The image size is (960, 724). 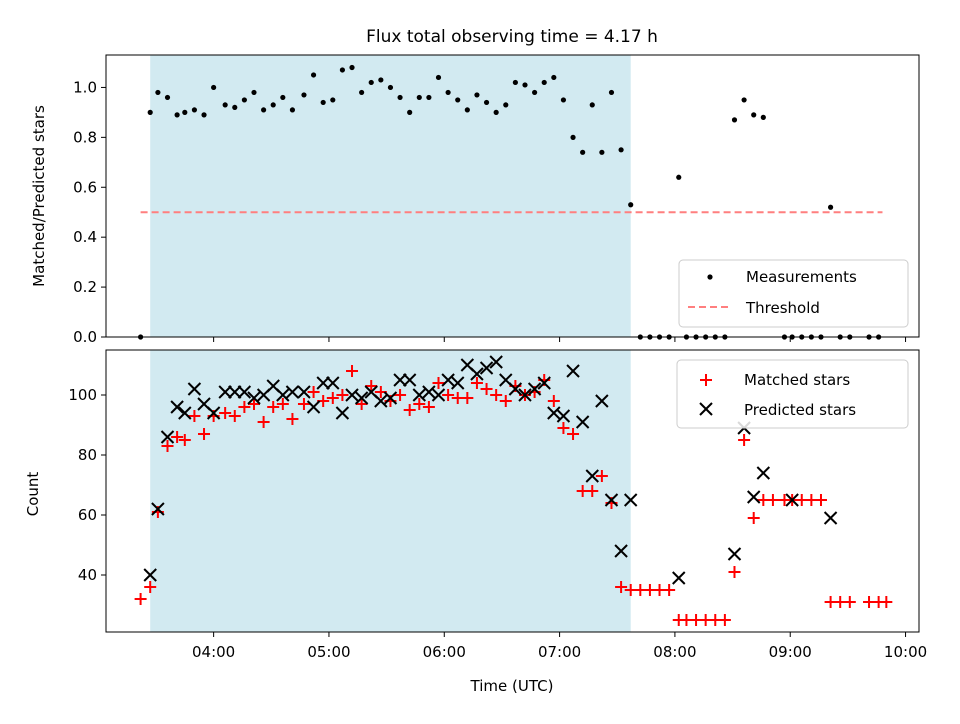 What do you see at coordinates (39, 196) in the screenshot?
I see `top-y-axis-label: Matched/Predicted stars` at bounding box center [39, 196].